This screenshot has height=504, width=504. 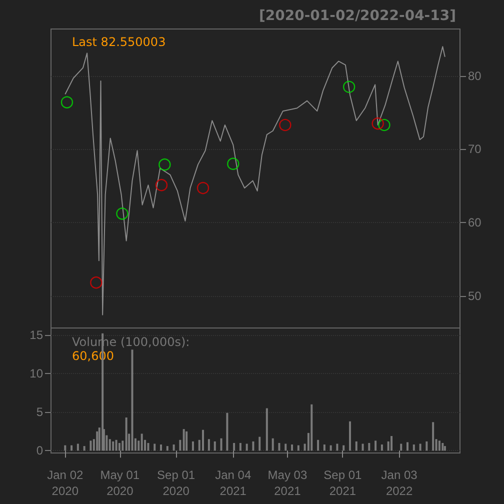 What do you see at coordinates (120, 483) in the screenshot?
I see `x-tick-label: May 01 2020` at bounding box center [120, 483].